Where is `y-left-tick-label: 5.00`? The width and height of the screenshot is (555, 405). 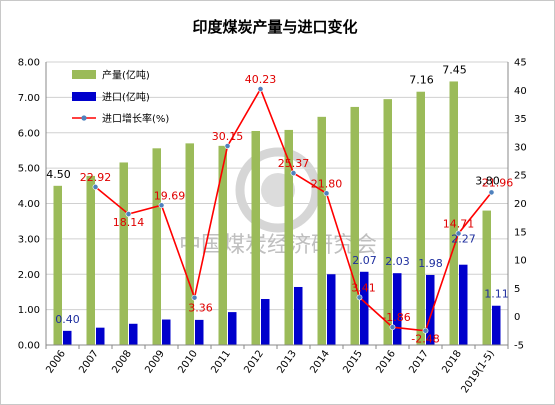 y-left-tick-label: 5.00 is located at coordinates (29, 169).